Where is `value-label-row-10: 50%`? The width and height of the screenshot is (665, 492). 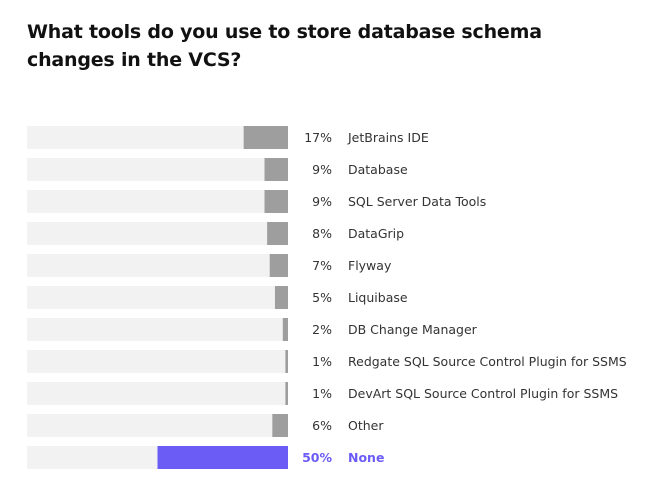 value-label-row-10: 50% is located at coordinates (317, 457).